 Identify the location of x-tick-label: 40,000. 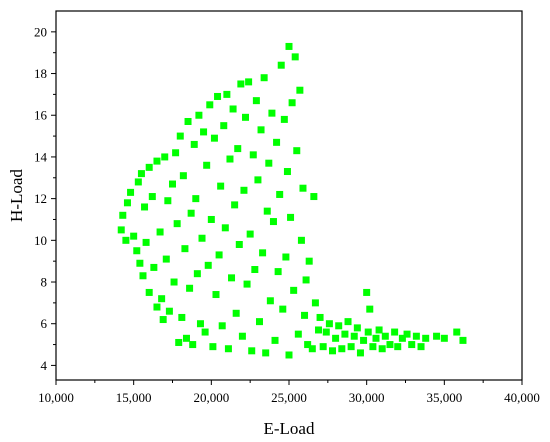
(522, 397).